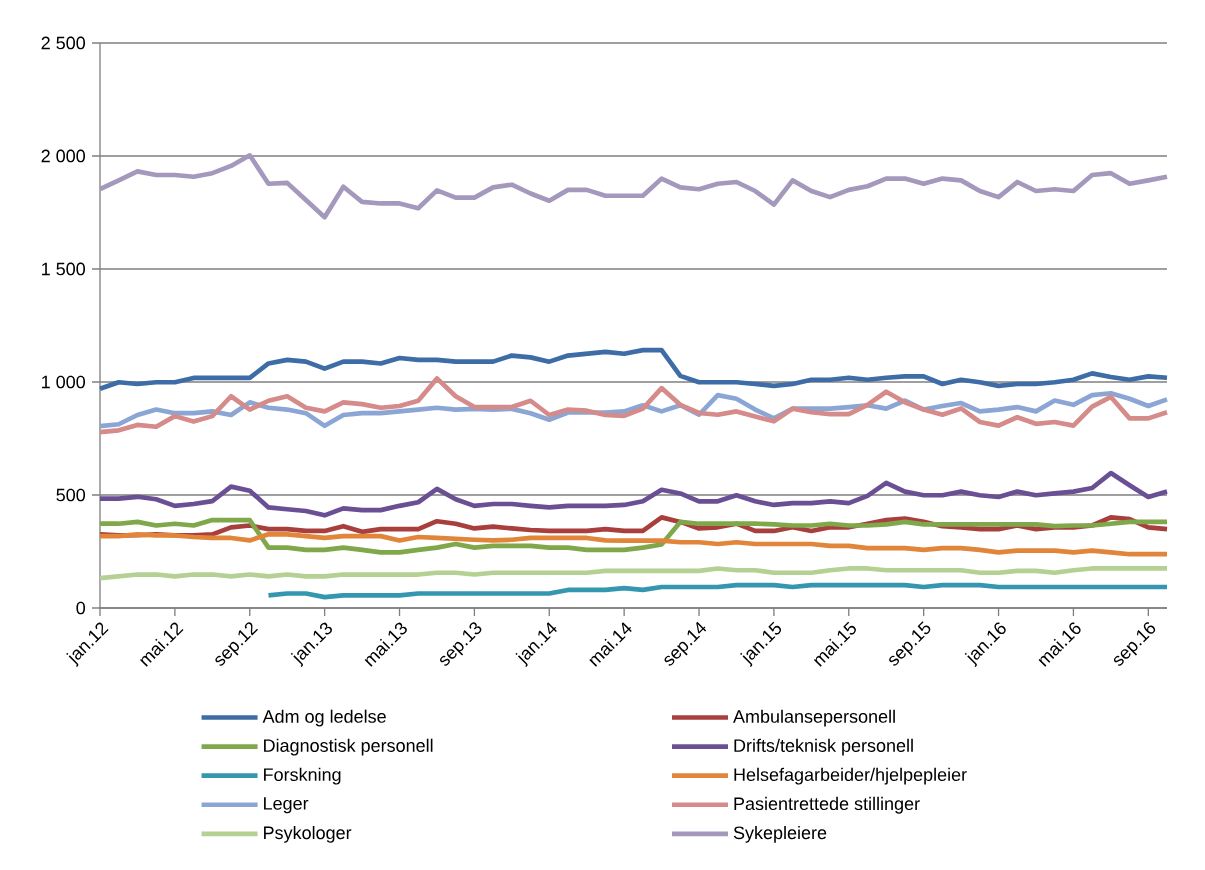 The image size is (1205, 870). I want to click on y-tick-label: 1 000, so click(63, 382).